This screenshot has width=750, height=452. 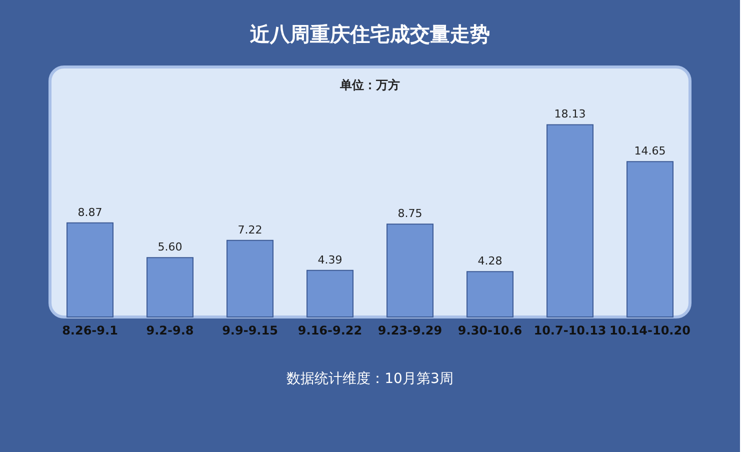 What do you see at coordinates (170, 247) in the screenshot?
I see `data-label: 5.60` at bounding box center [170, 247].